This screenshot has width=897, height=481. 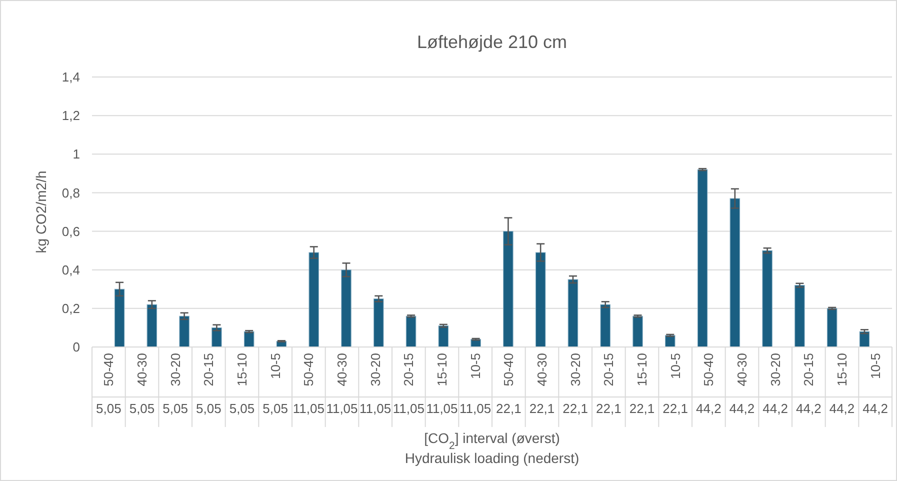 What do you see at coordinates (609, 384) in the screenshot?
I see `x-tick-label: 20-15 22,1` at bounding box center [609, 384].